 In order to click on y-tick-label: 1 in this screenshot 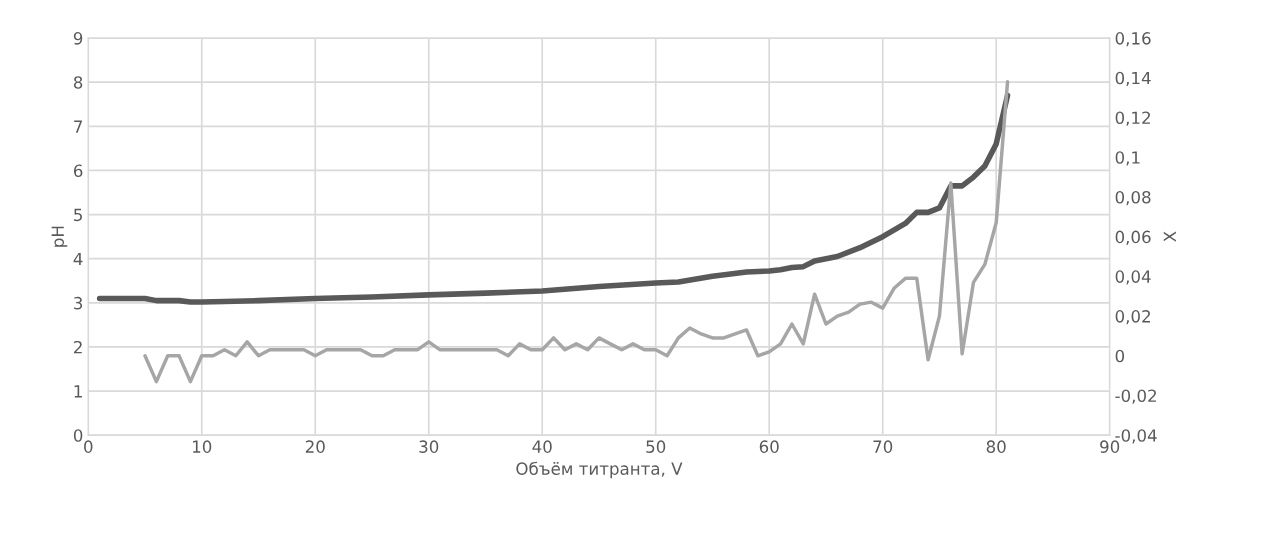, I will do `click(78, 391)`.